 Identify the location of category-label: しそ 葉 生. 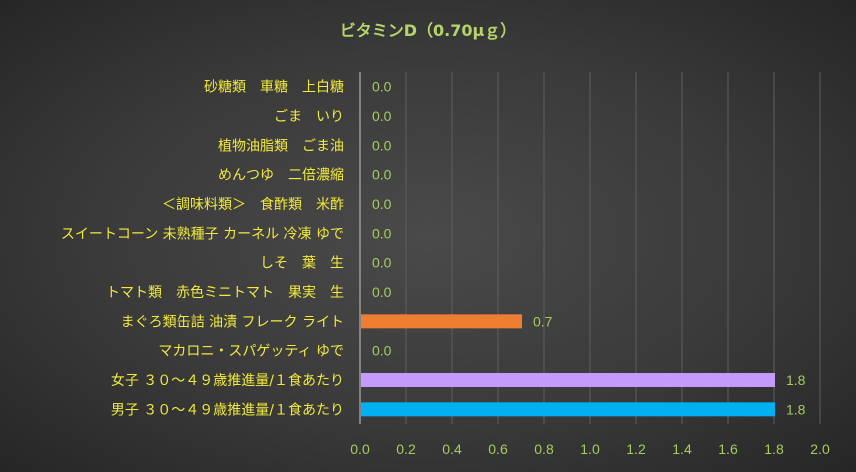
(302, 264).